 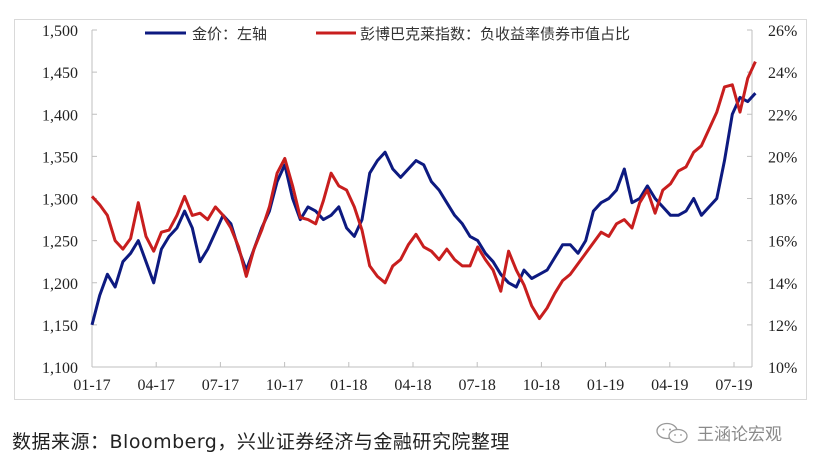 I want to click on right-tick-label: 26%, so click(x=782, y=31).